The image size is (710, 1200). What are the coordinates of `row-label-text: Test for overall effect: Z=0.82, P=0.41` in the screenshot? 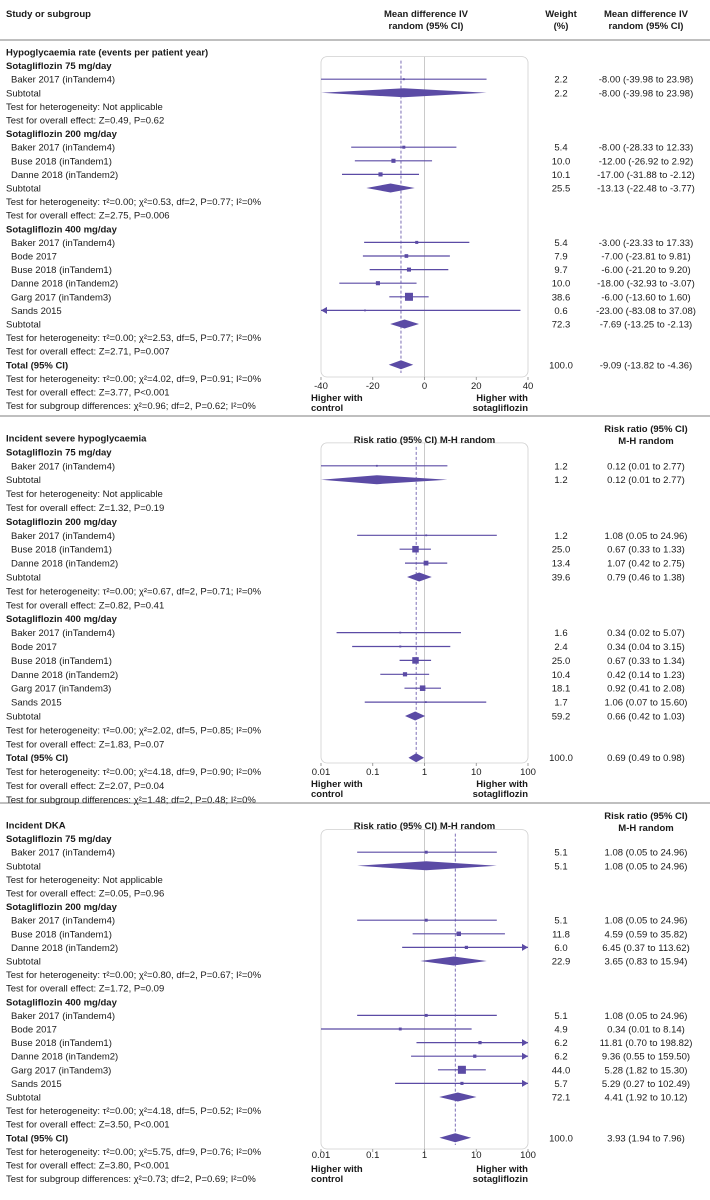 It's located at (85, 605).